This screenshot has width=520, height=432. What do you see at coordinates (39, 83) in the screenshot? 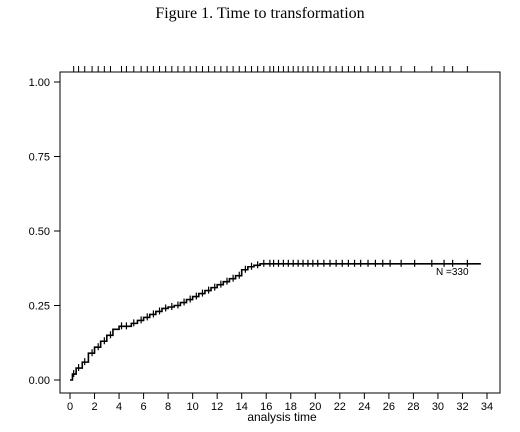
I see `y-tick-label: 1.00` at bounding box center [39, 83].